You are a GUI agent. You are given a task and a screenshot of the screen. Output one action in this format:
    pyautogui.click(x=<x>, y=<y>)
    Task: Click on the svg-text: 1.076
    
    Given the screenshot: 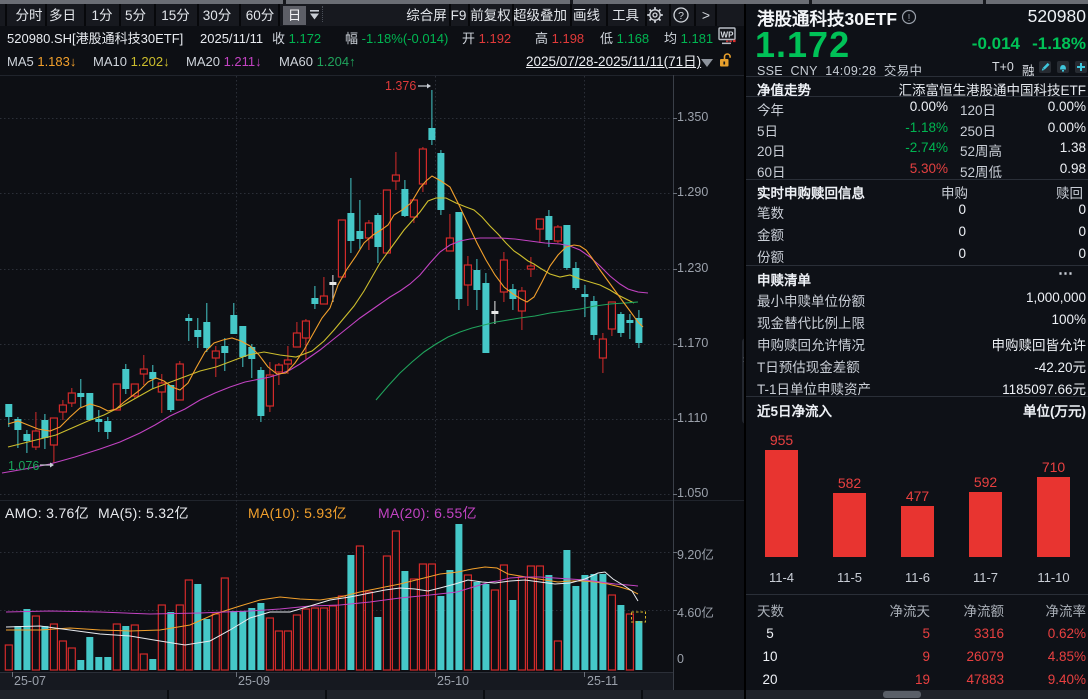 What is the action you would take?
    pyautogui.click(x=23, y=466)
    